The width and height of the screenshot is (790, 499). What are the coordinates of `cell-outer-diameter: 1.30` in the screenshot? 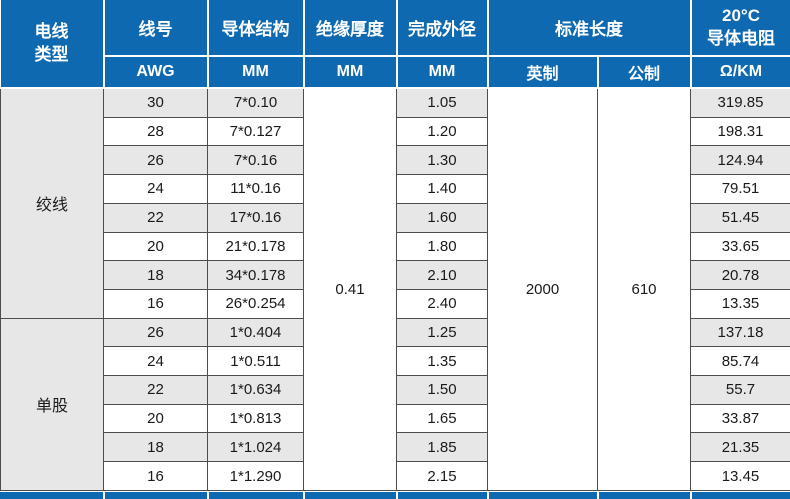 It's located at (442, 160).